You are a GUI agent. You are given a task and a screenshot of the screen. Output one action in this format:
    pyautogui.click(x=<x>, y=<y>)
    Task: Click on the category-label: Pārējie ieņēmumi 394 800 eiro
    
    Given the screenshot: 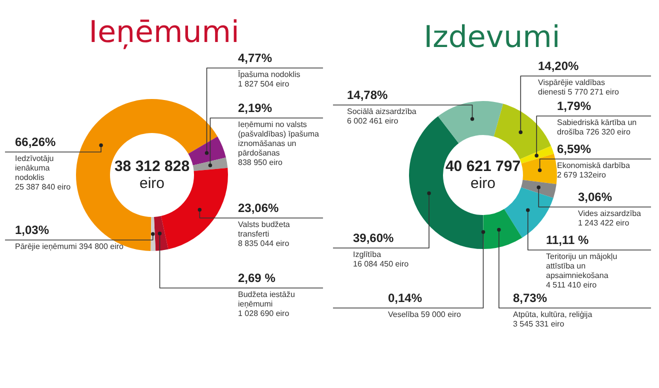 What is the action you would take?
    pyautogui.click(x=69, y=246)
    